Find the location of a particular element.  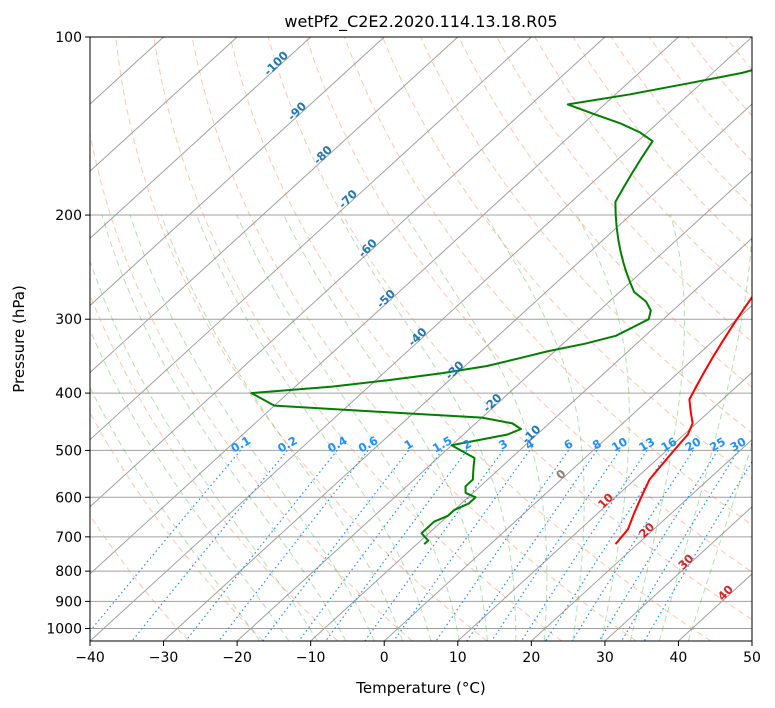

y-axis-title: Pressure (hPa) is located at coordinates (19, 339).